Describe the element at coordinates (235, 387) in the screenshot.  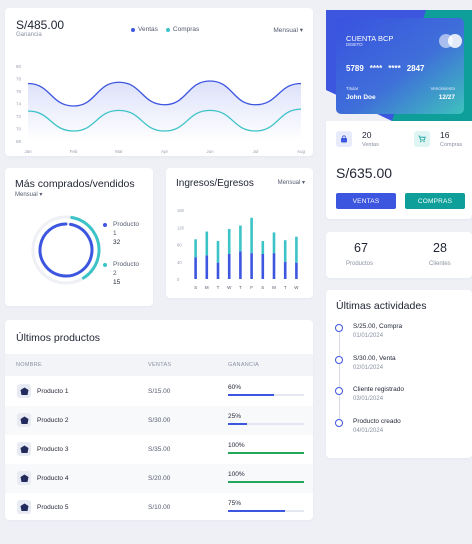
I see `product-profit-pct: 60%` at that location.